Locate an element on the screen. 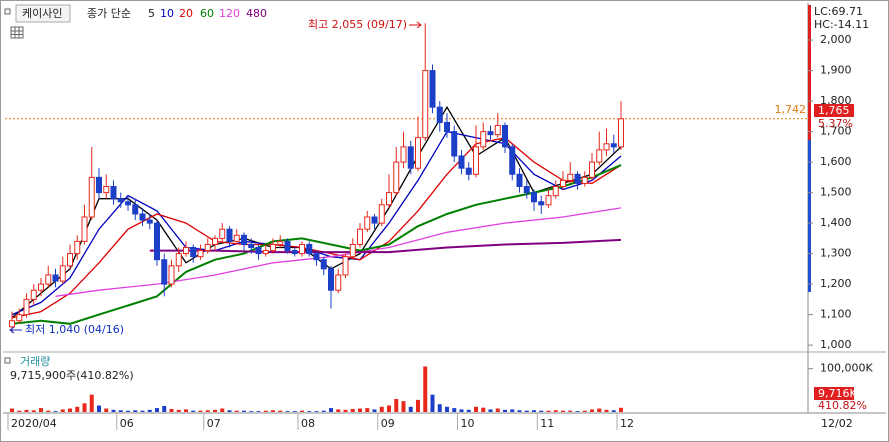 The image size is (889, 442). moving-average is located at coordinates (385, 246).